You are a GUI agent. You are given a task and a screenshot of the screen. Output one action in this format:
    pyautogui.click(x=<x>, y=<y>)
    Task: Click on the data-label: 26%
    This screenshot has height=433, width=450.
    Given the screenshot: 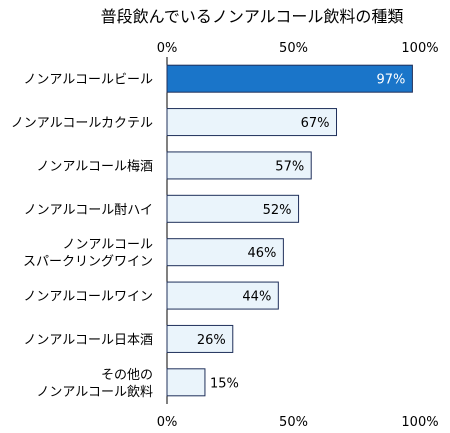 What is the action you would take?
    pyautogui.click(x=211, y=340)
    